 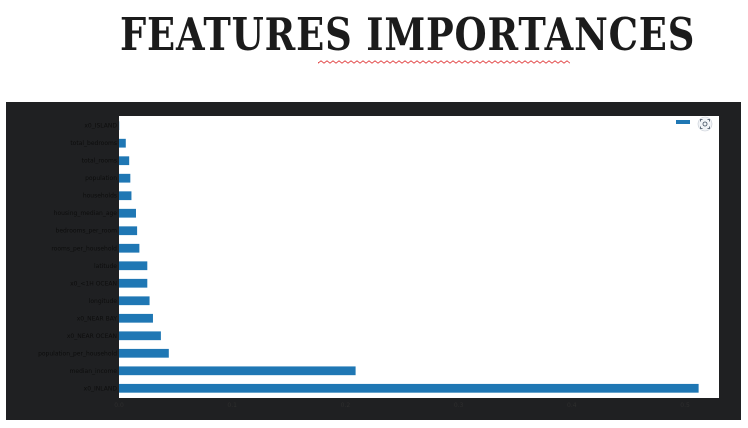 I want to click on y-tick-label: bedrooms_per_room, so click(x=87, y=231).